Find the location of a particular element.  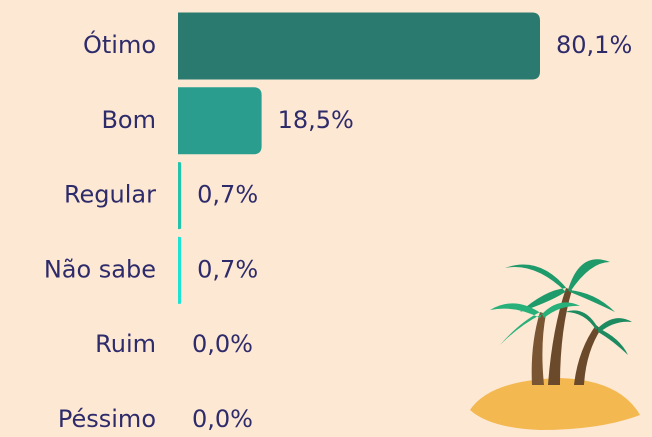

category-label: Ótimo is located at coordinates (119, 44).